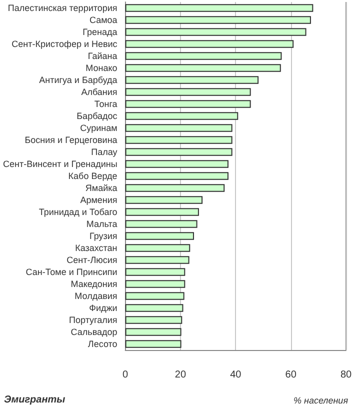  I want to click on y-tick-label: Португалия, so click(93, 320).